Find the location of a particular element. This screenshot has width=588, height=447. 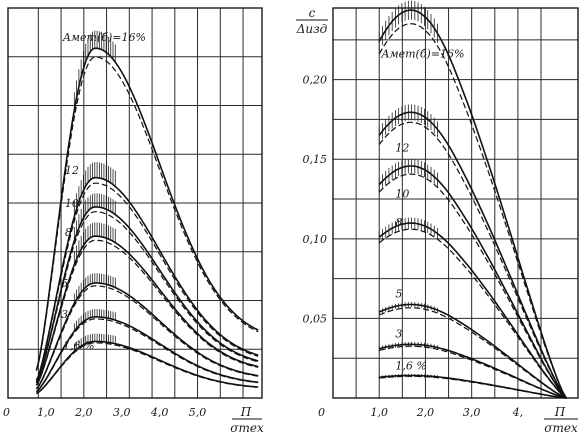

x-tick-label: 4,0 is located at coordinates (159, 412).